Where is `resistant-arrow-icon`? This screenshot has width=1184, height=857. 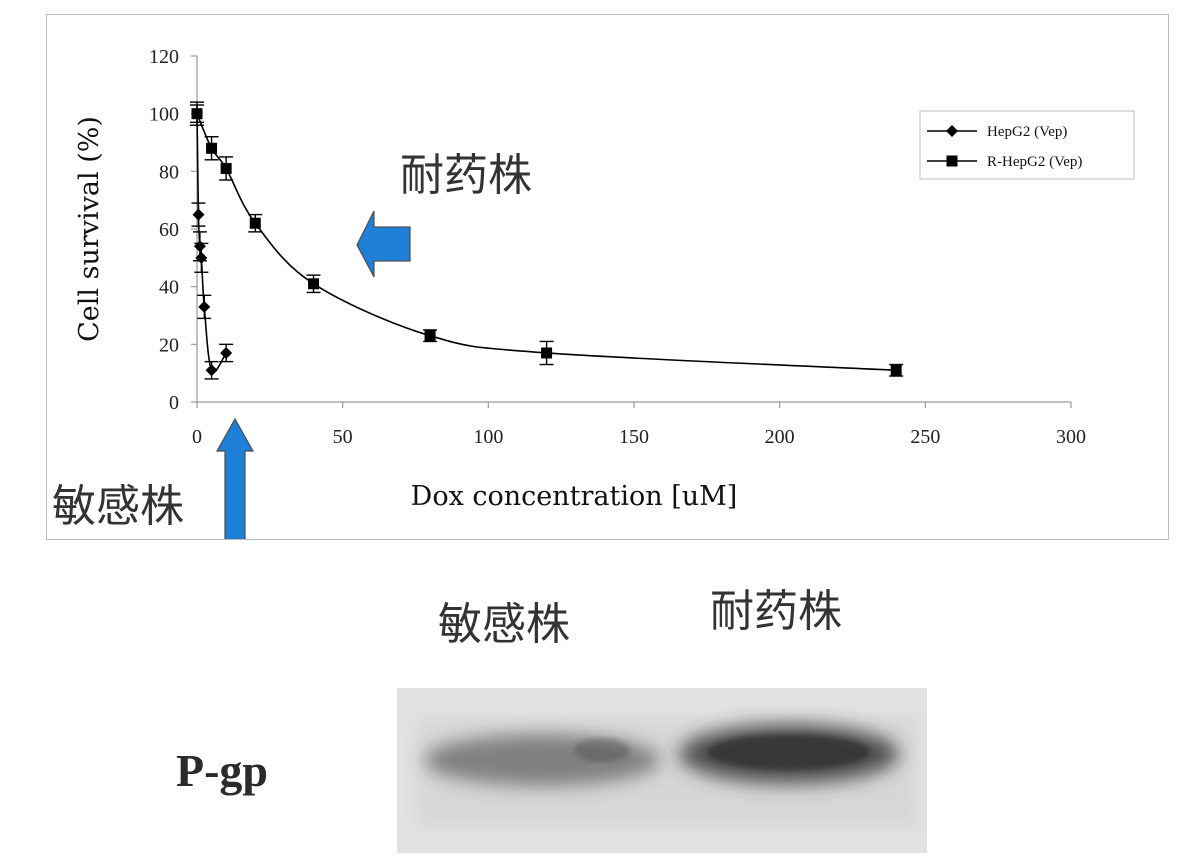
resistant-arrow-icon is located at coordinates (383, 244).